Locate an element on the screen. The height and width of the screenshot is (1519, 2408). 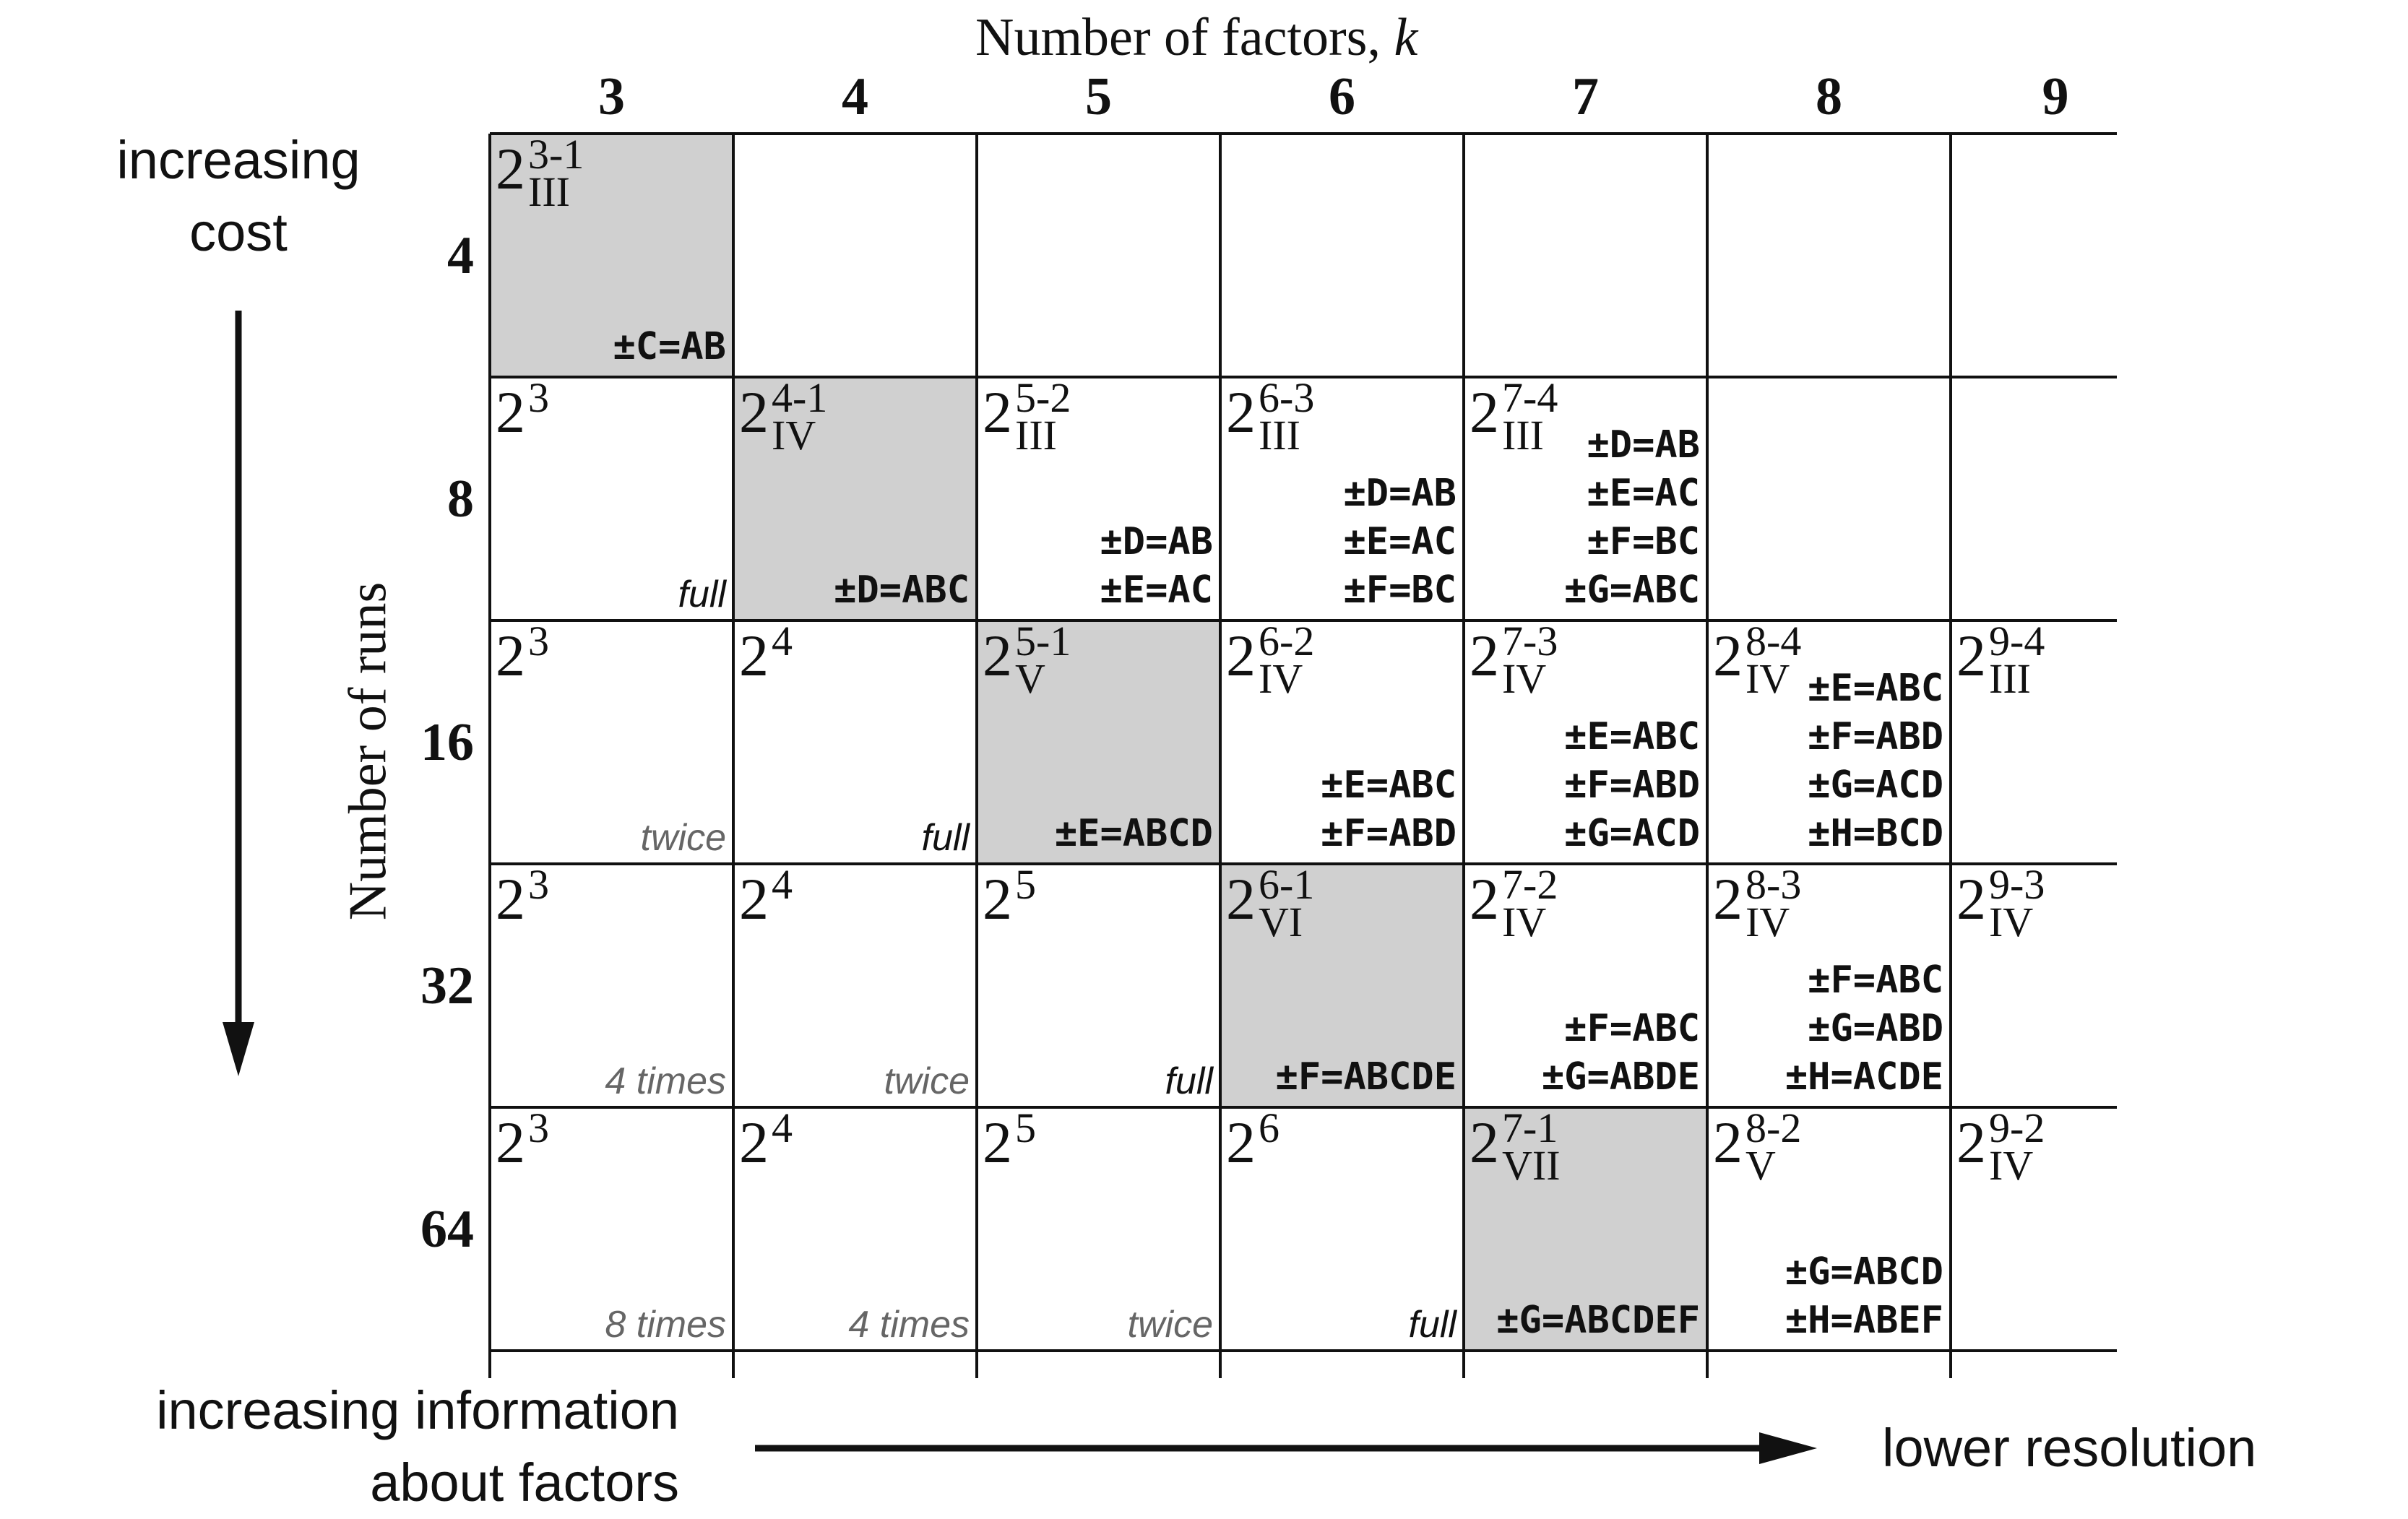
design-cell: 2 8-3 IV ±F=ABC ±G=ABD ±H=ACDE is located at coordinates (1829, 985).